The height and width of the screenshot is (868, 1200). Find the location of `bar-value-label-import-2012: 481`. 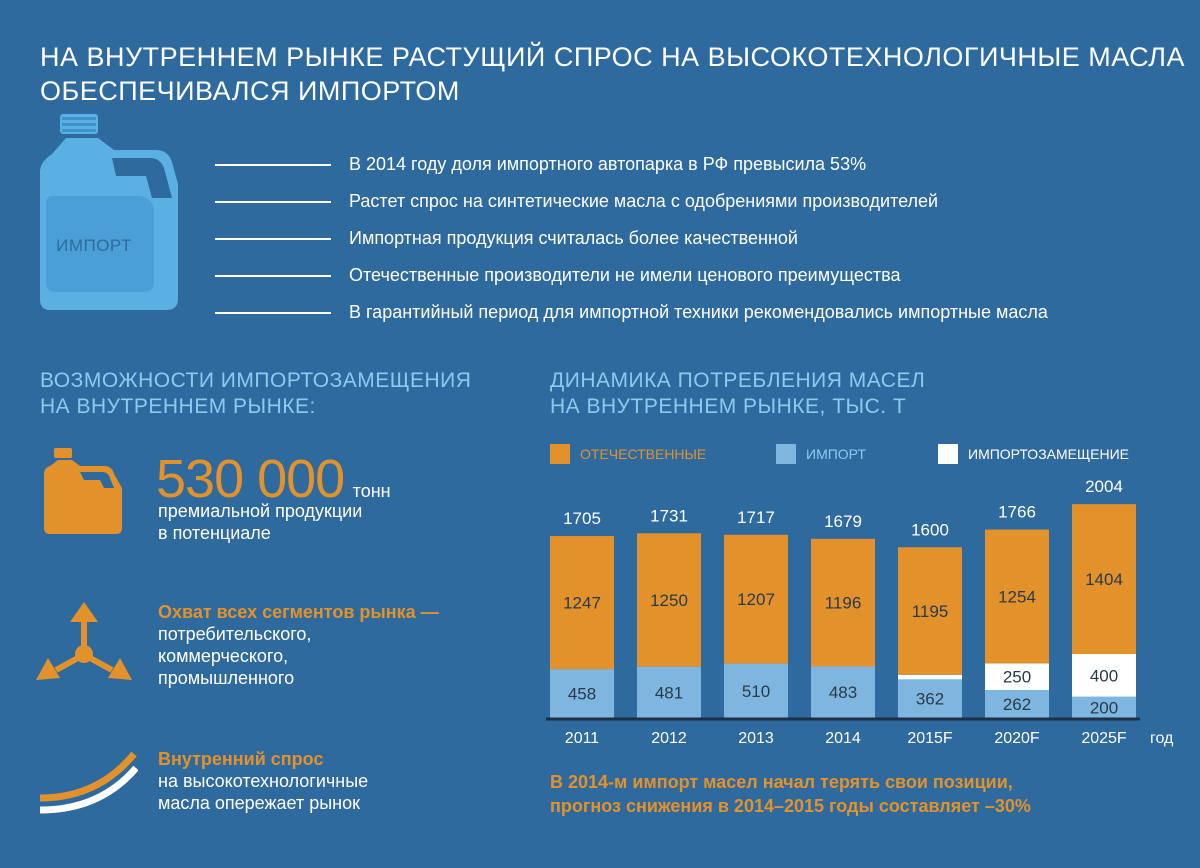

bar-value-label-import-2012: 481 is located at coordinates (669, 692).